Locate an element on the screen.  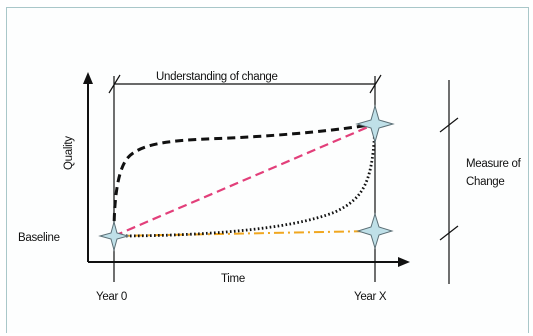
span-label: Understanding of change is located at coordinates (217, 77).